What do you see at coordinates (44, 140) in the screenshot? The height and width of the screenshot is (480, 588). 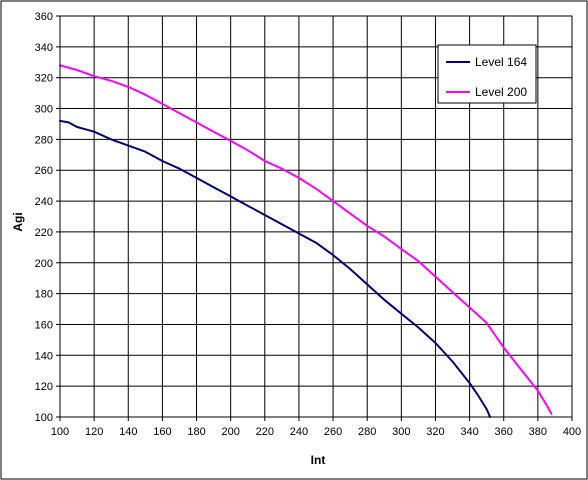 I see `y-tick-label-280: 280` at bounding box center [44, 140].